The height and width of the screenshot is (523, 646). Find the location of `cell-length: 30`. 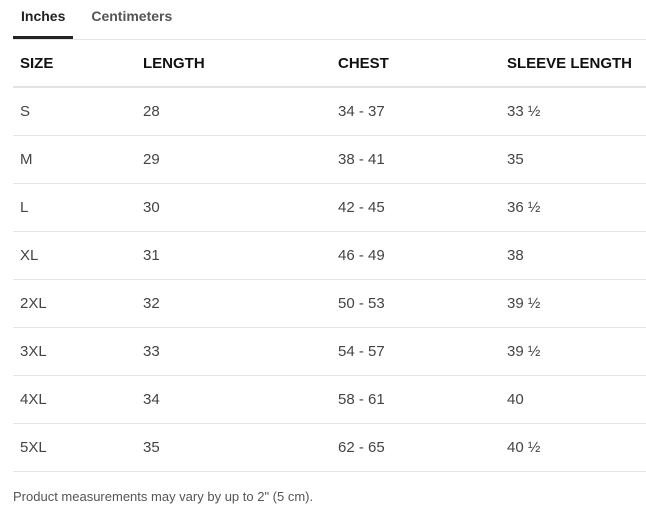

cell-length: 30 is located at coordinates (233, 207).